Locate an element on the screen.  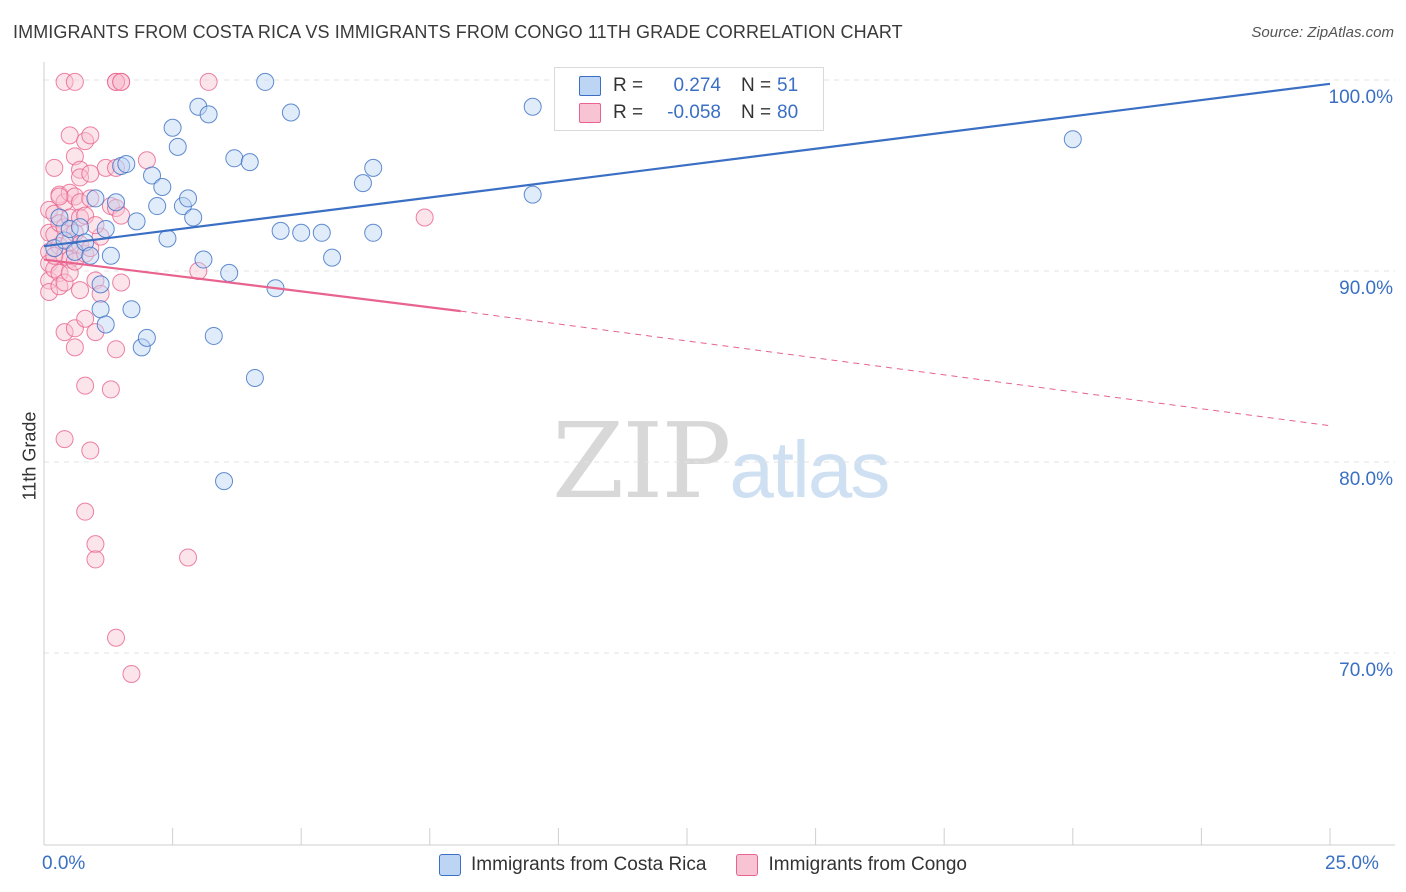
stats-legend-row-costa-rica: R = 0.274 N = 51 is located at coordinates (676, 86).